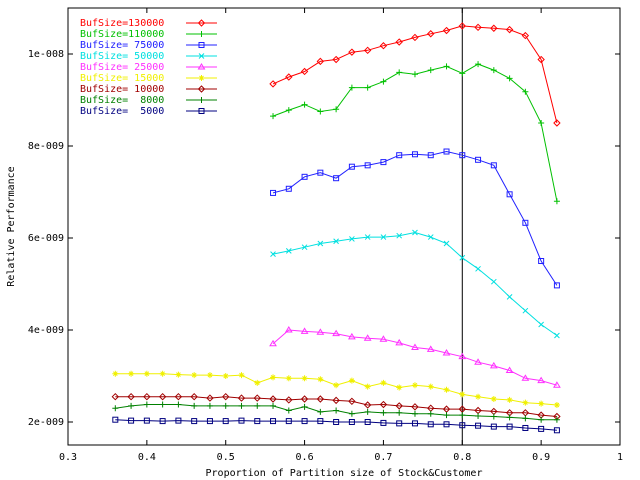  Describe the element at coordinates (122, 56) in the screenshot. I see `legend-label: BufSize= 50000` at that location.